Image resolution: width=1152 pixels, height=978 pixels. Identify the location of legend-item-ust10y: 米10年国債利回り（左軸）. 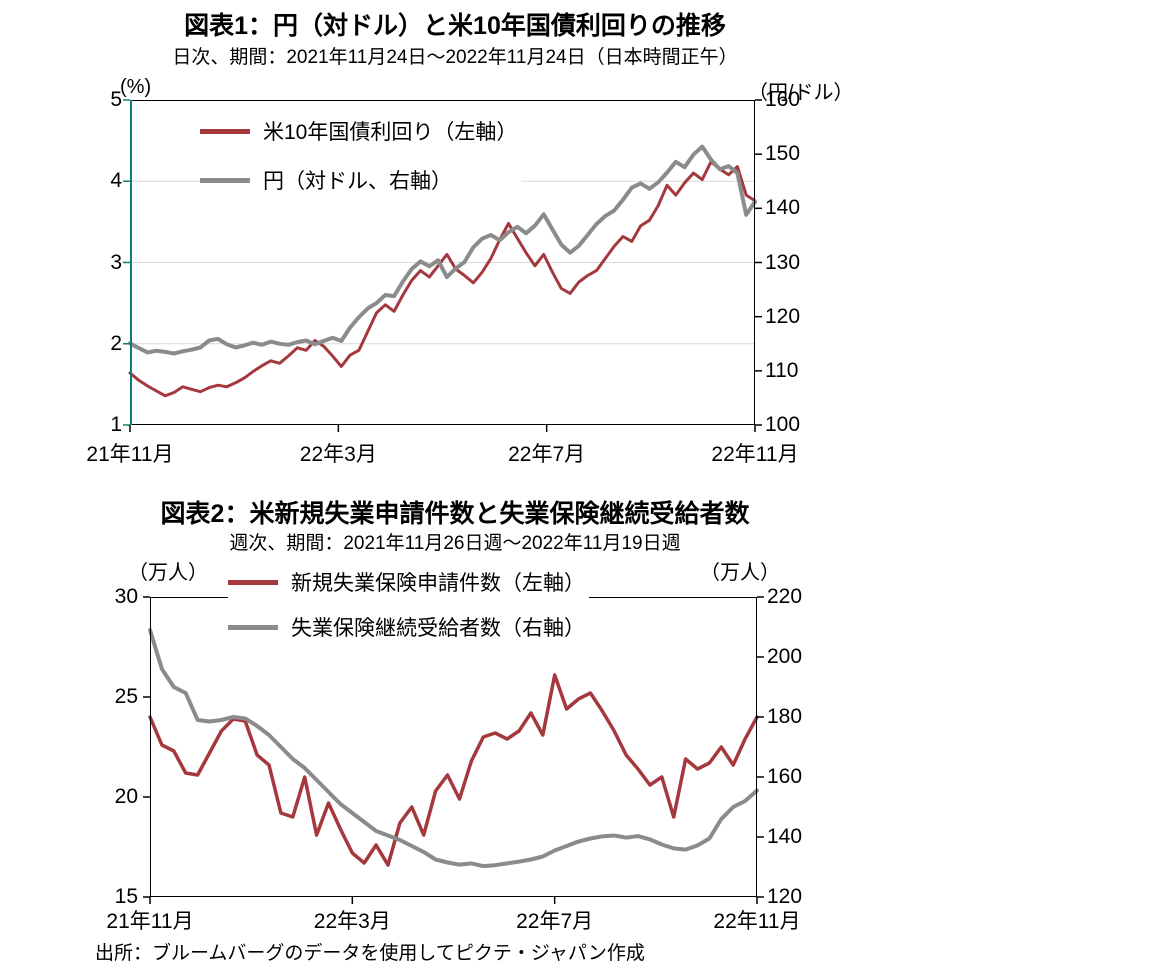
(361, 131).